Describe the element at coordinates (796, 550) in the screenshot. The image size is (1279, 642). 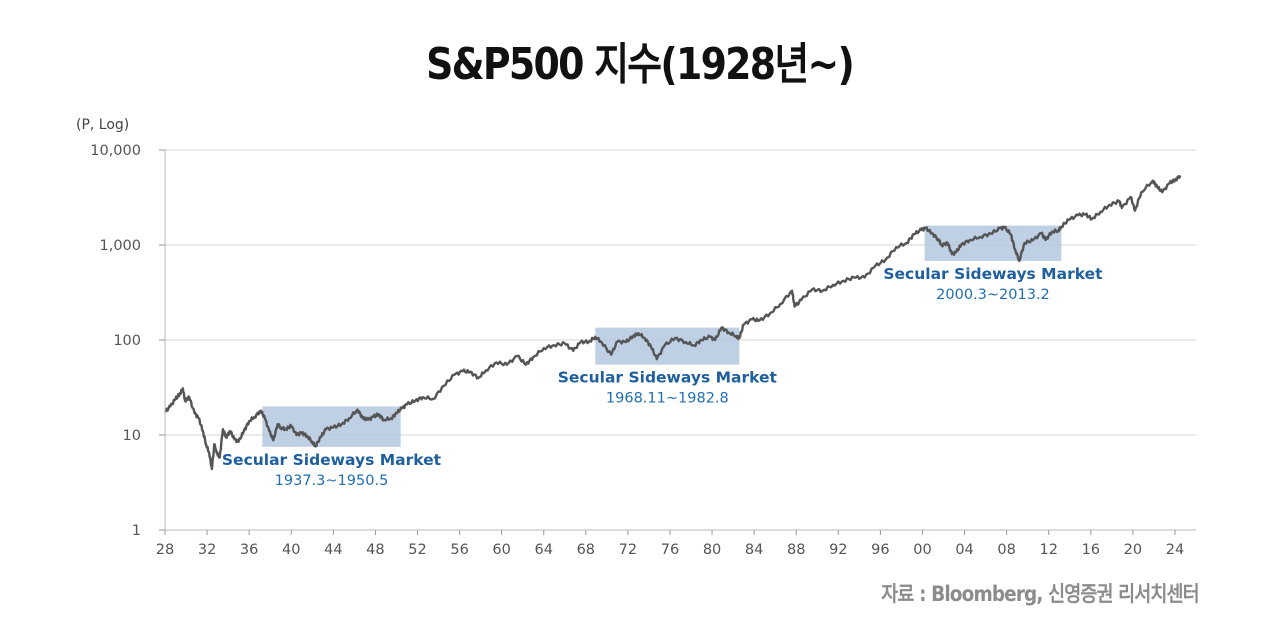
I see `x-tick-label: 88` at that location.